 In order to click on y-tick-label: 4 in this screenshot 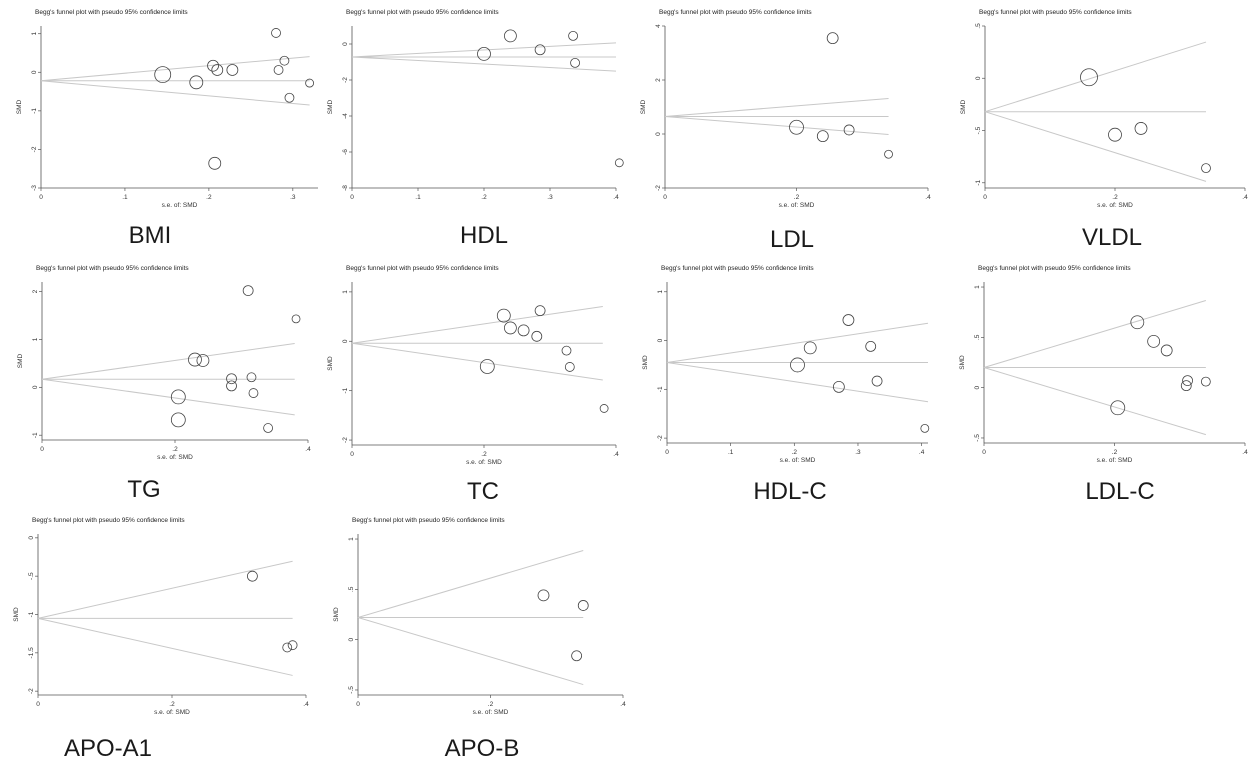, I will do `click(658, 26)`.